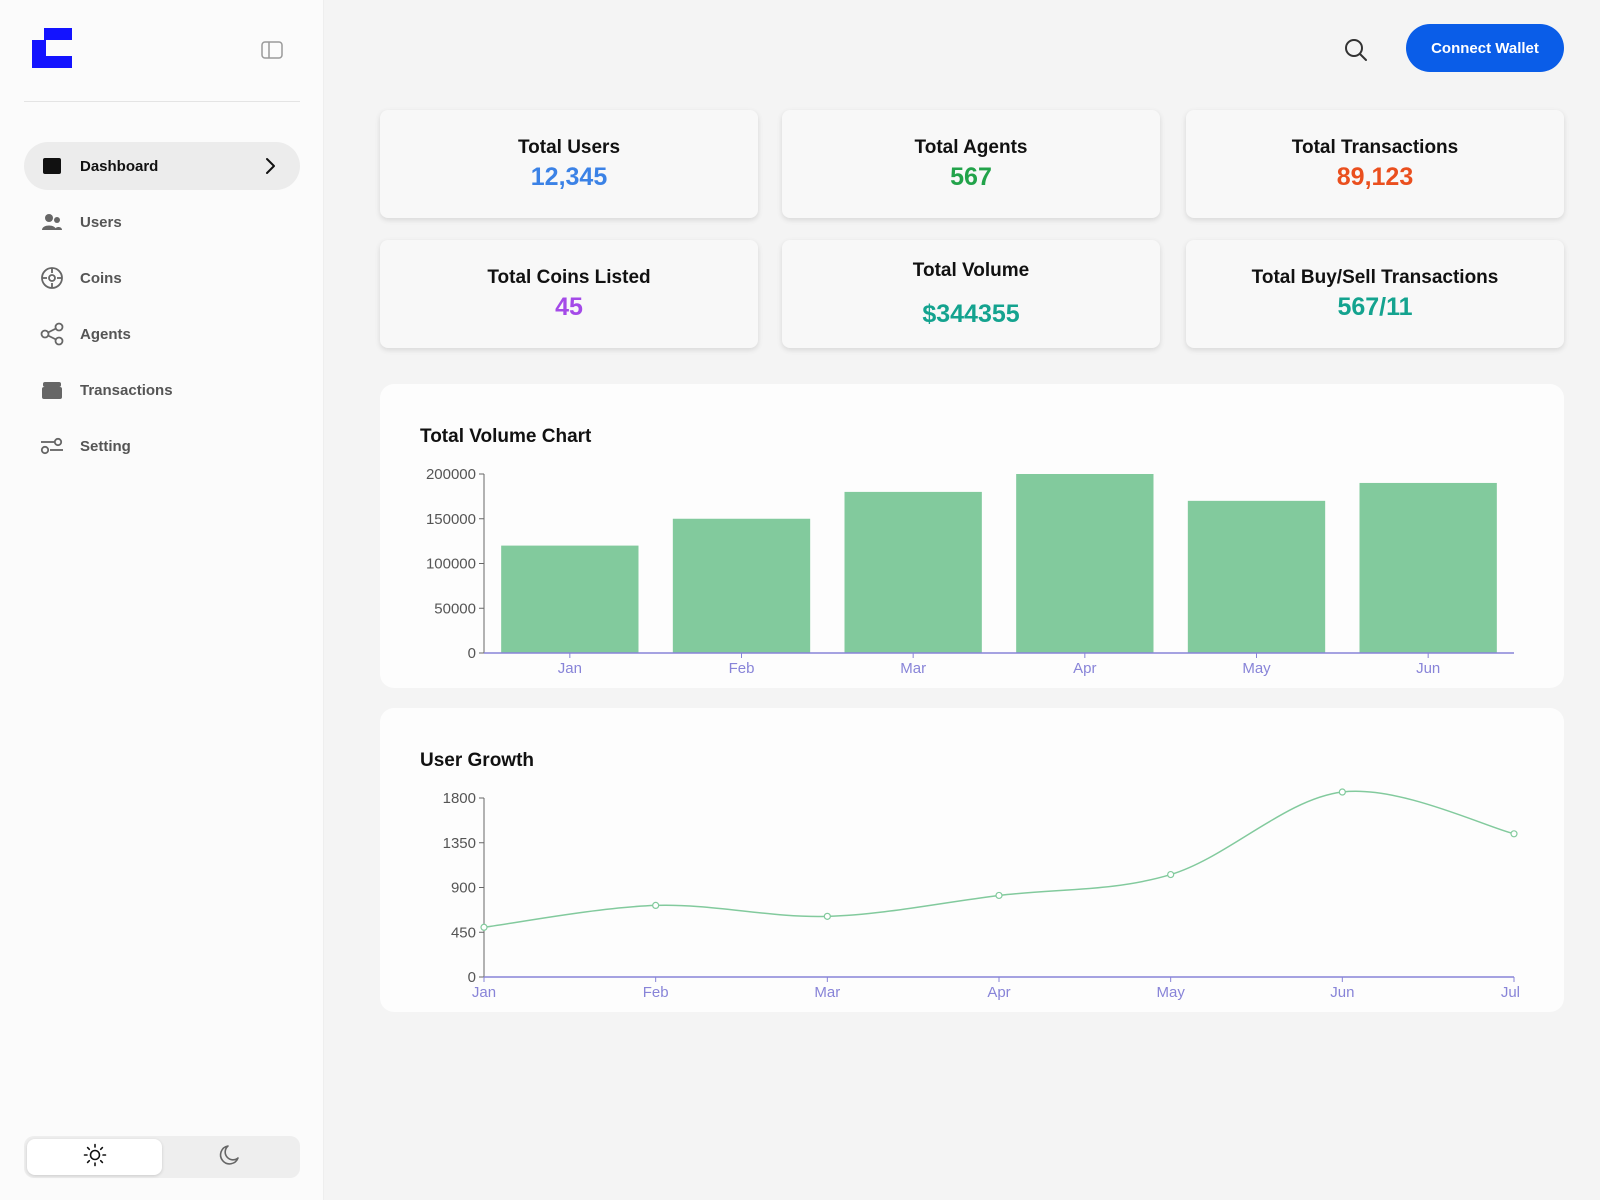 This screenshot has width=1600, height=1200. Describe the element at coordinates (162, 334) in the screenshot. I see `sidebar-item-agents: Agents` at that location.